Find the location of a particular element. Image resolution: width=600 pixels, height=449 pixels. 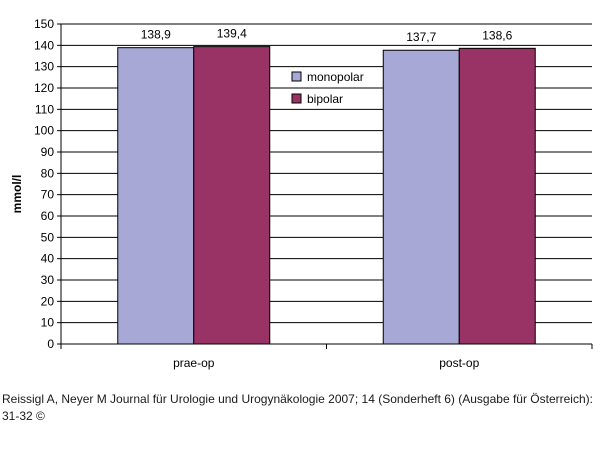

legend: monopolar bipolar is located at coordinates (327, 88).